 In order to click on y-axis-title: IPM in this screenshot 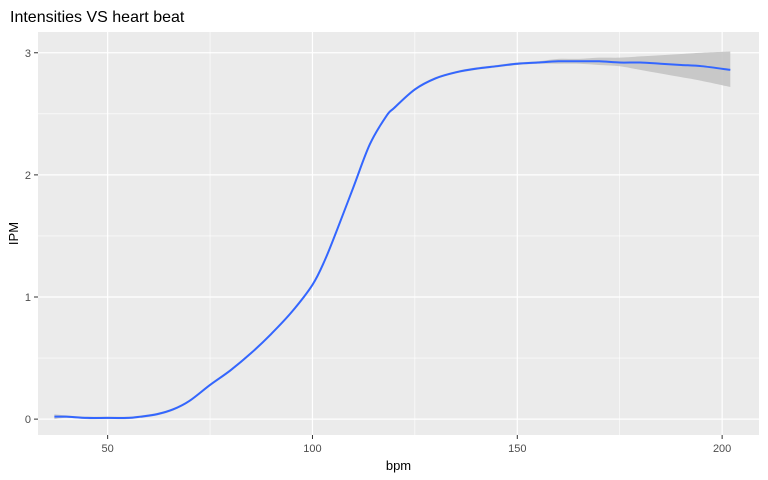, I will do `click(13, 233)`.